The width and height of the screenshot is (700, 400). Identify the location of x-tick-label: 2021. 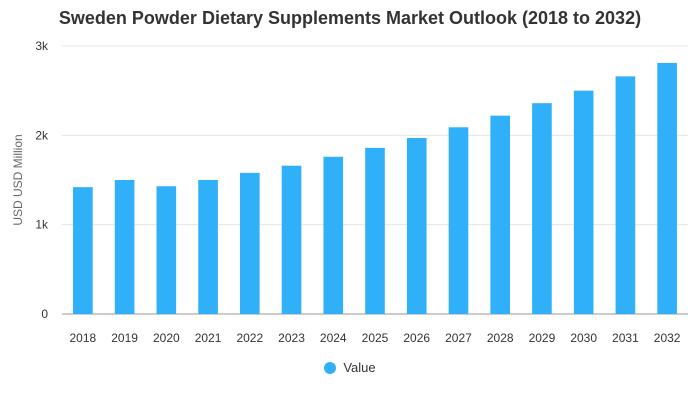
(208, 338).